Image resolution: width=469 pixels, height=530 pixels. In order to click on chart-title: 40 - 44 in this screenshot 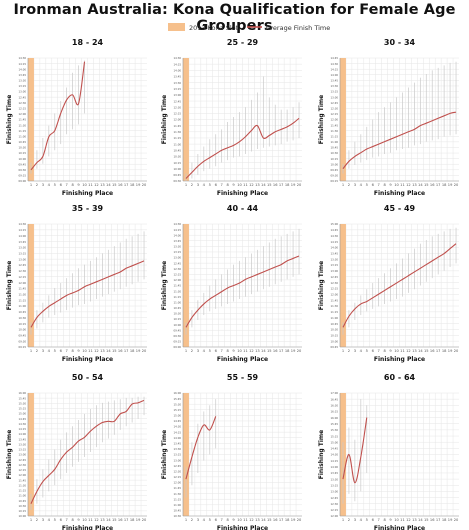, I will do `click(243, 208)`.